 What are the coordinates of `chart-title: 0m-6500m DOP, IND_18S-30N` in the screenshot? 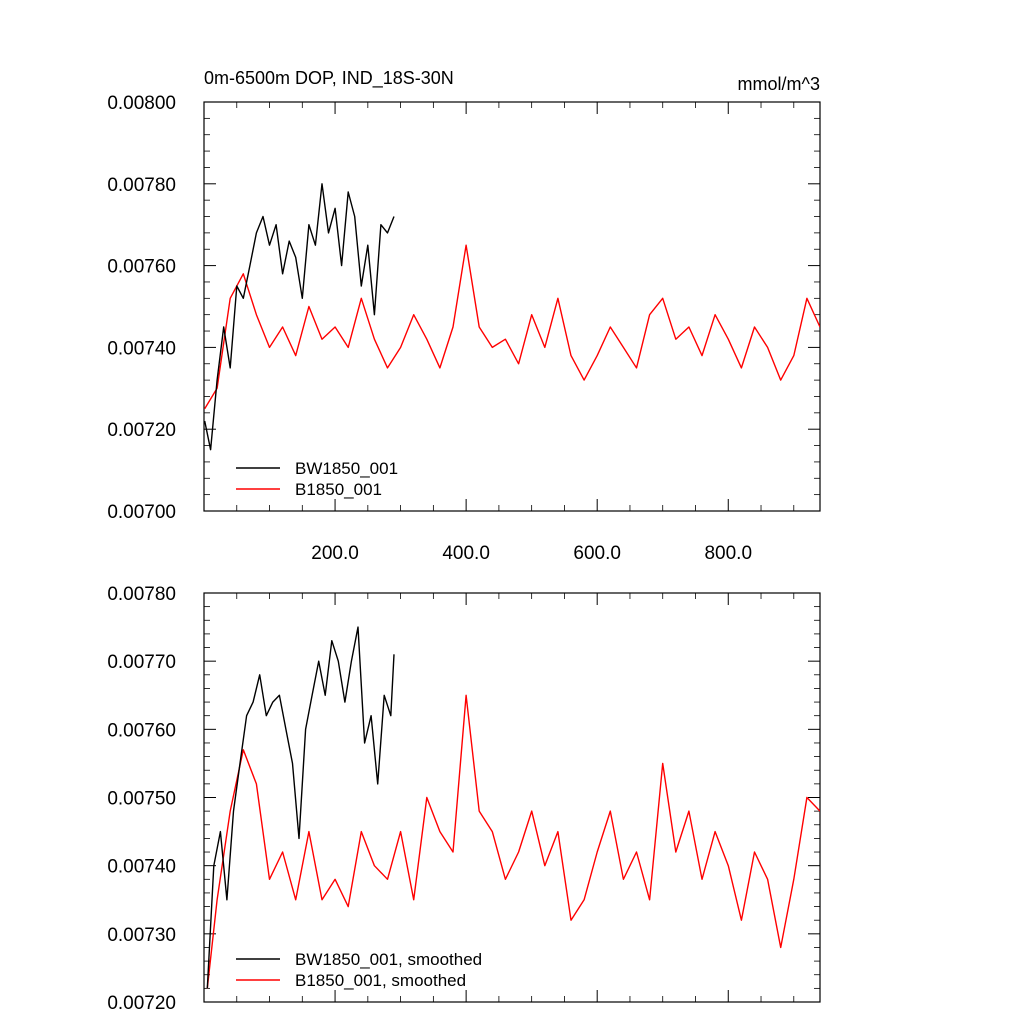 It's located at (329, 78).